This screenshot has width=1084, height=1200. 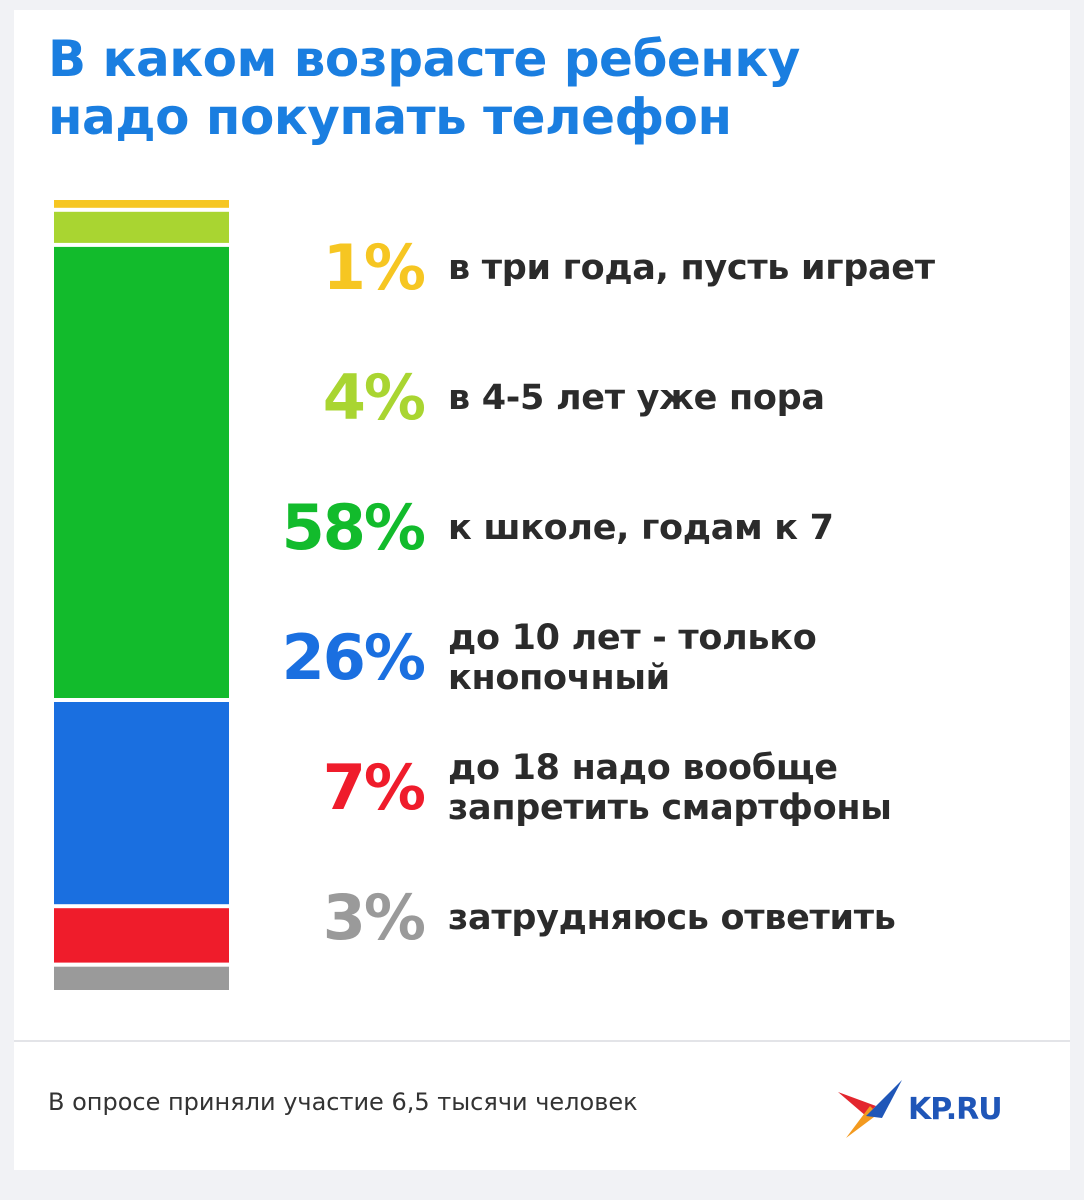 What do you see at coordinates (374, 787) in the screenshot?
I see `percent-label: 7%` at bounding box center [374, 787].